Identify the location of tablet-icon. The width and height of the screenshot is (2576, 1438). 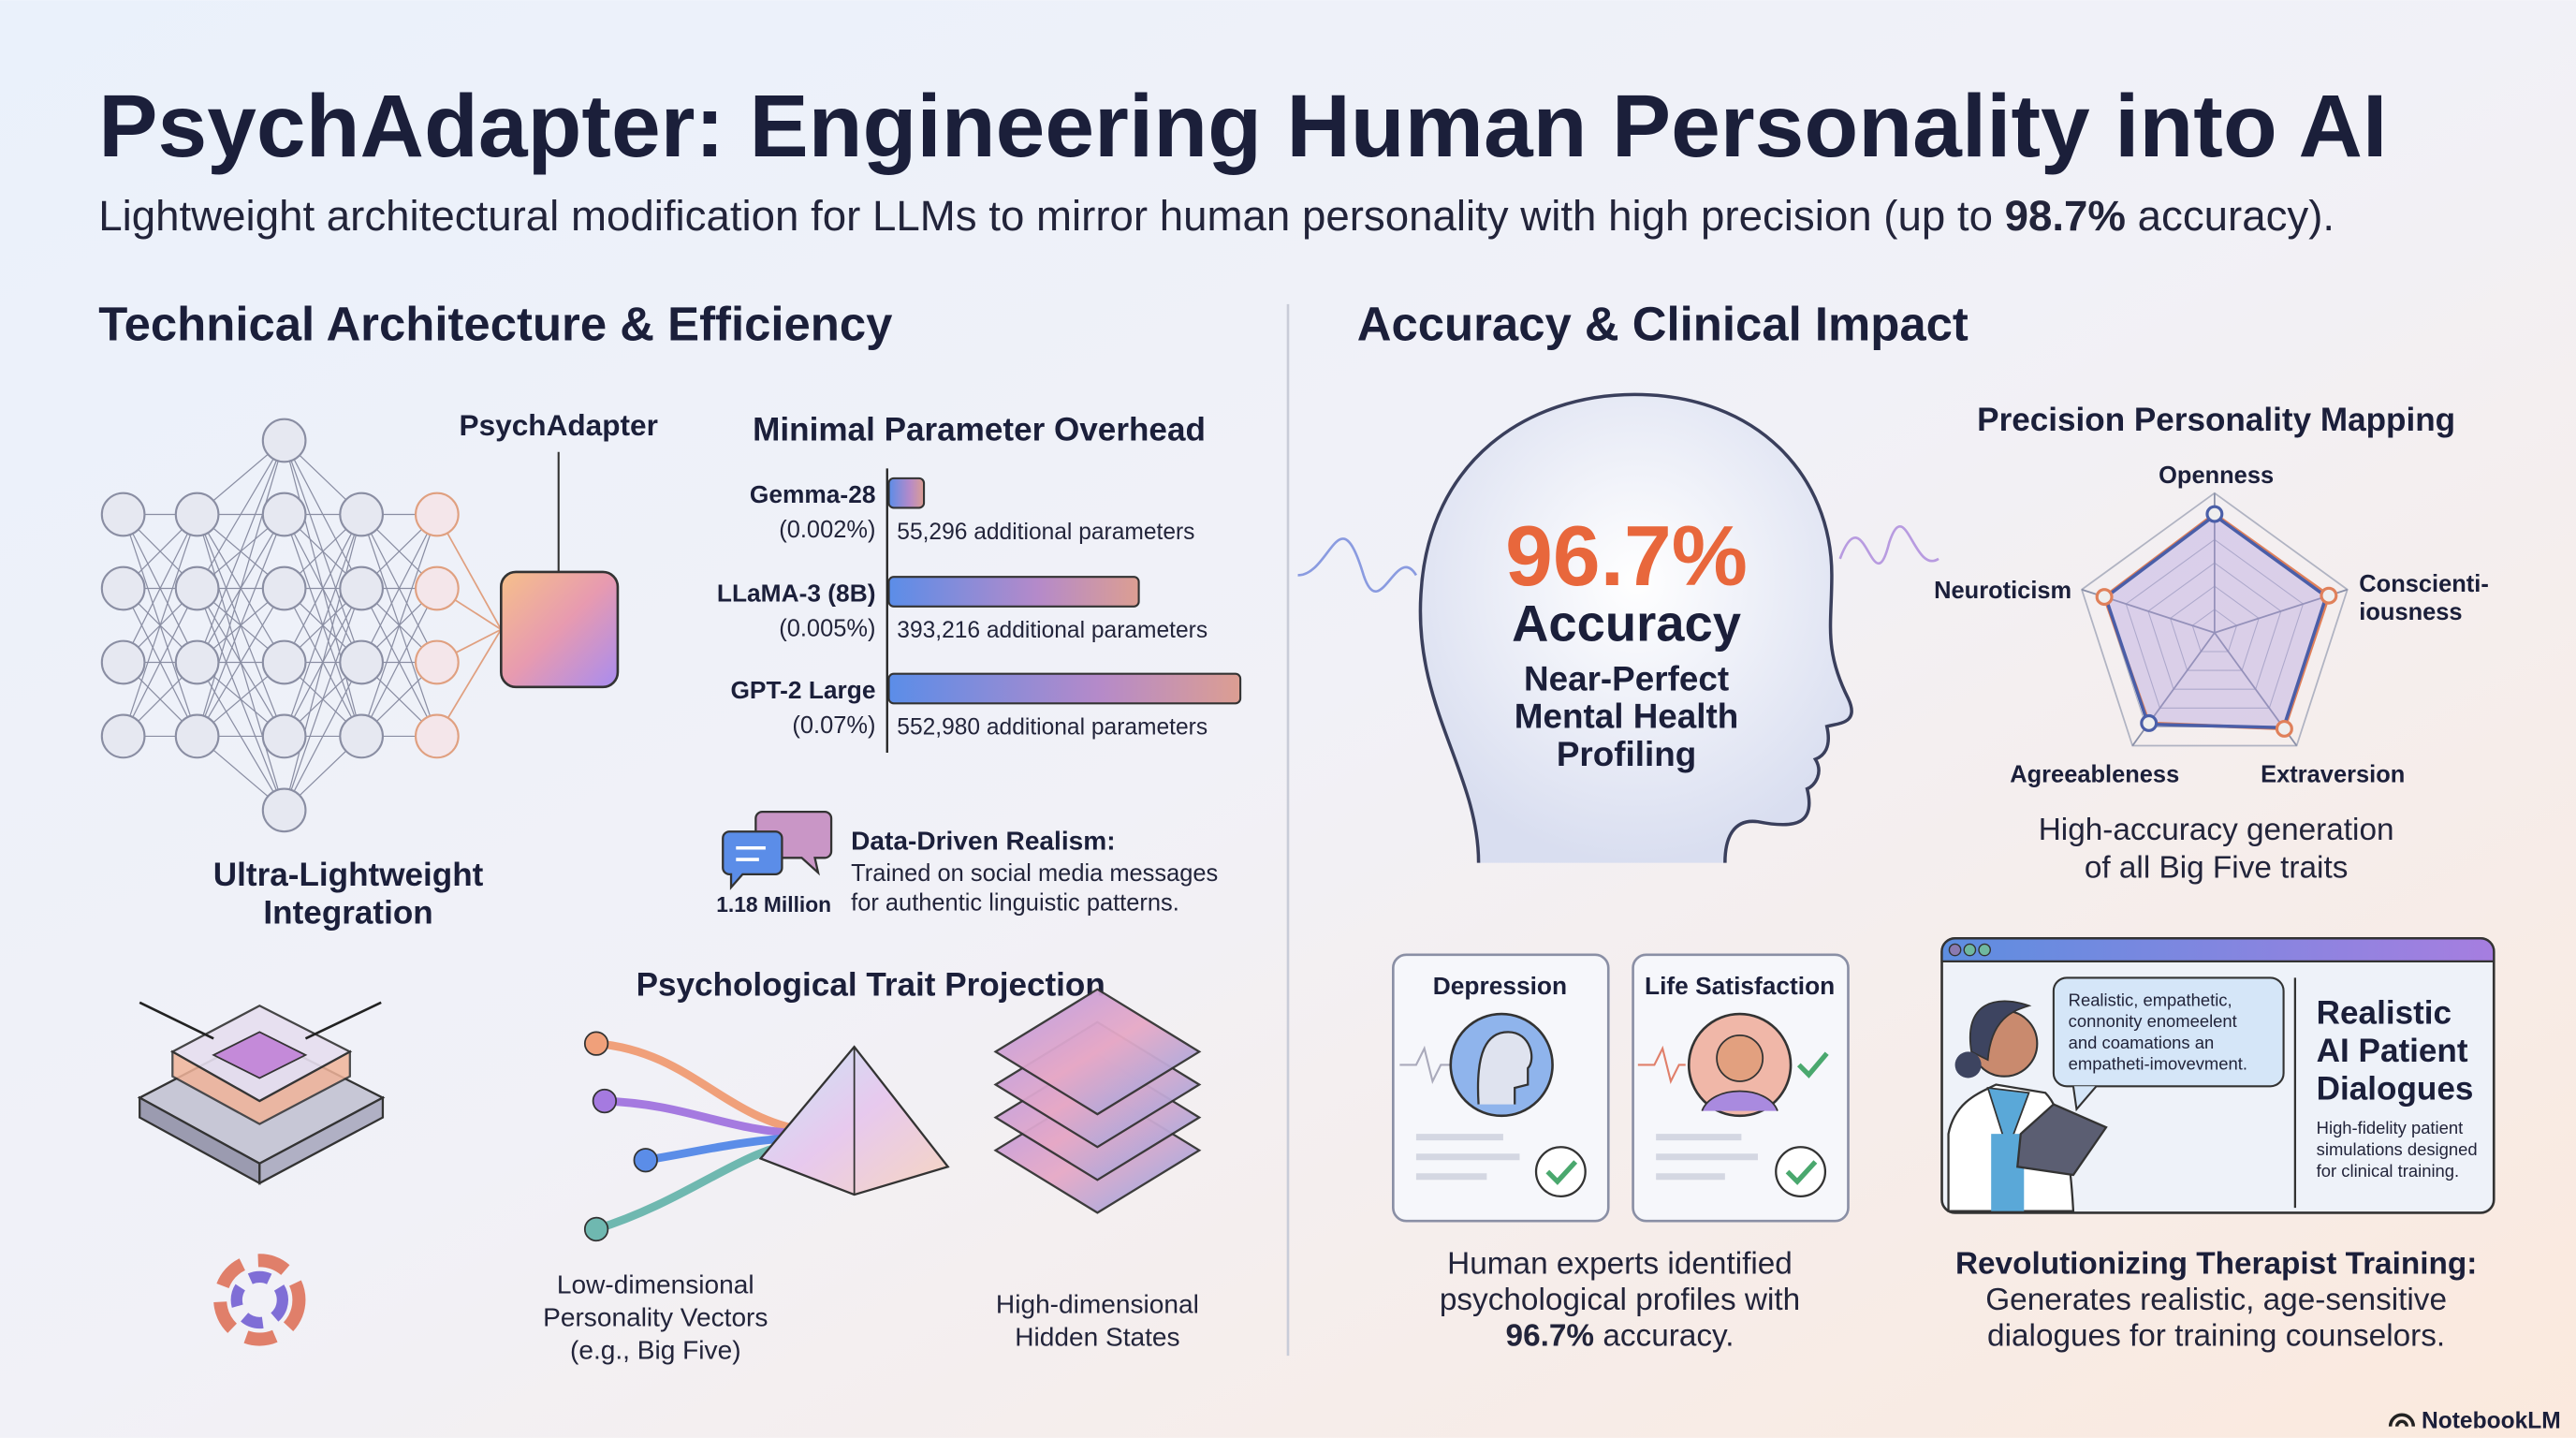
(2062, 1140).